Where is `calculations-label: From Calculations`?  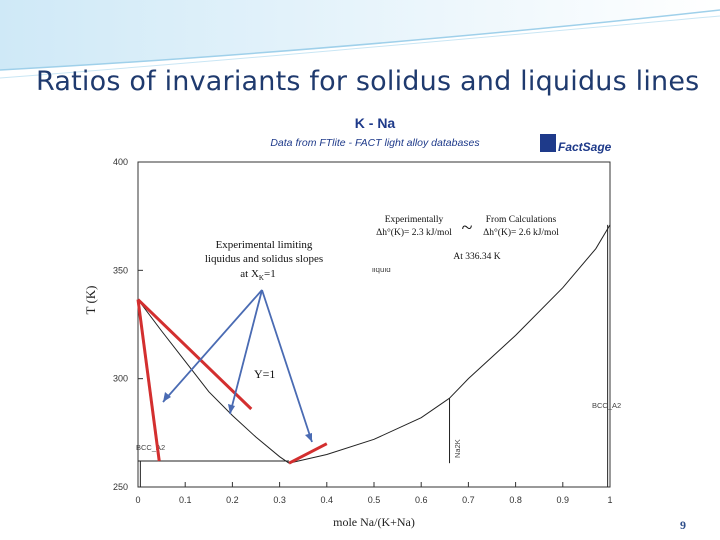 calculations-label: From Calculations is located at coordinates (521, 220).